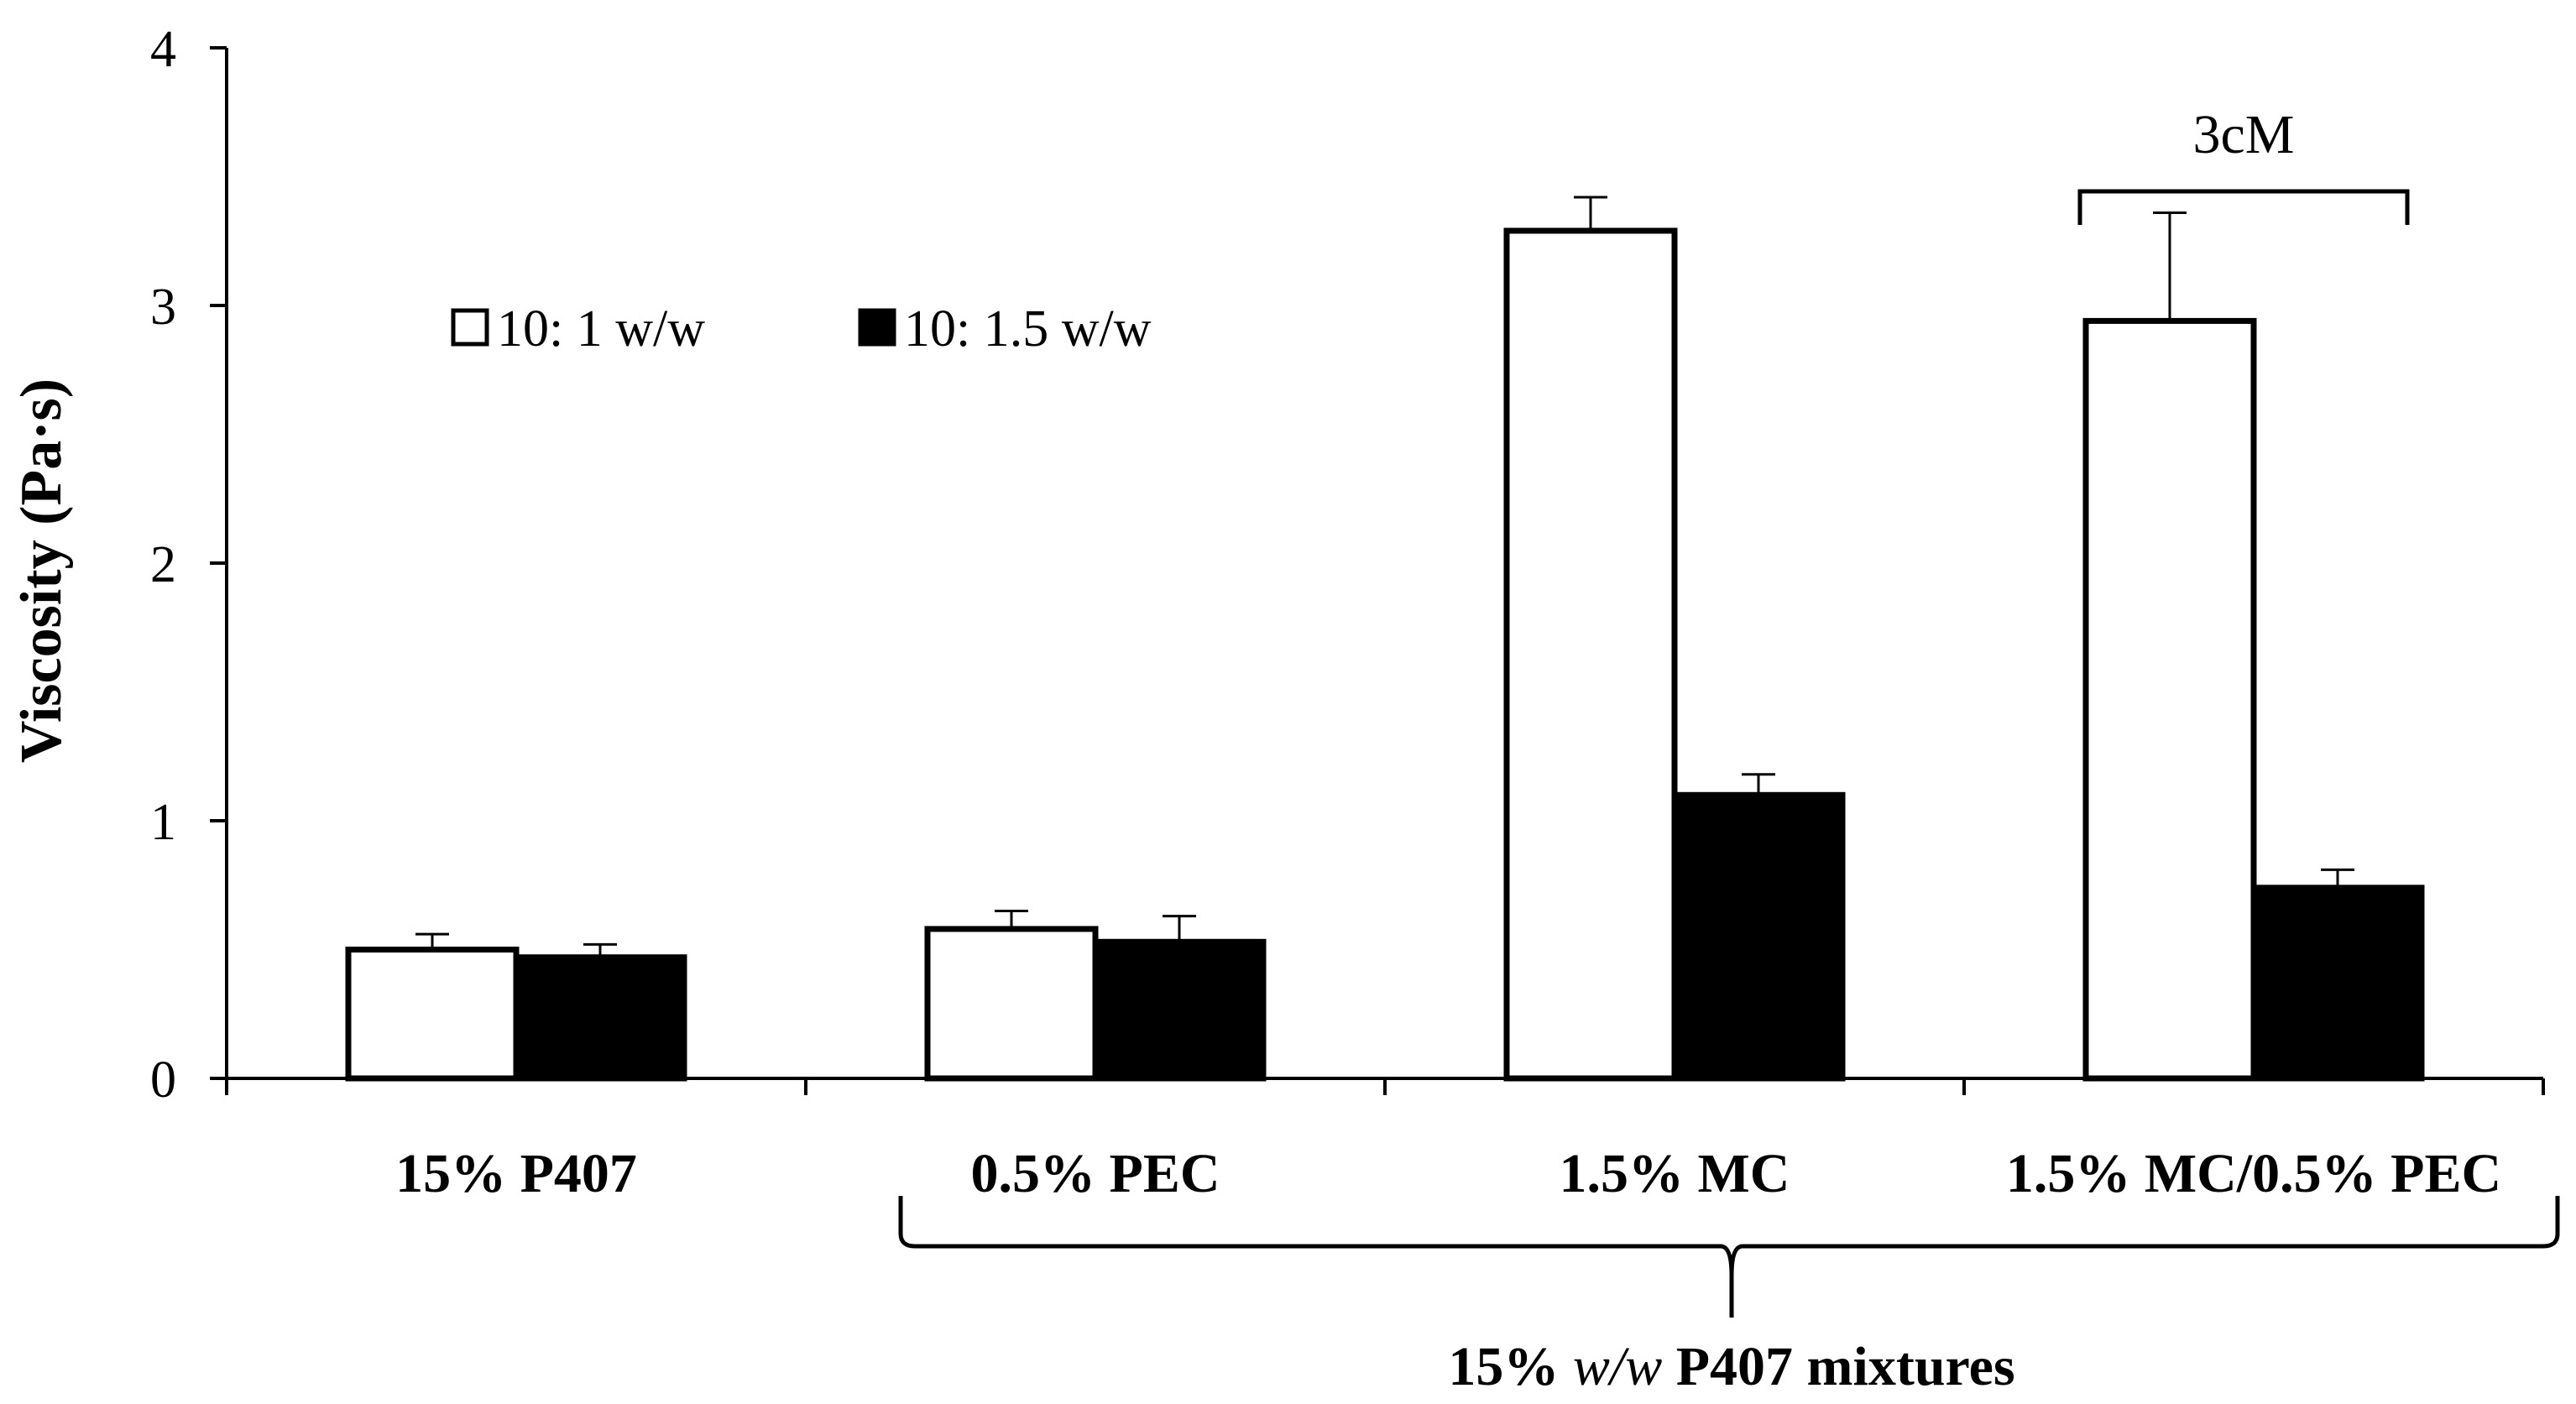  What do you see at coordinates (801, 329) in the screenshot?
I see `legend: 10: 1 w/w 10: 1.5 w/w` at bounding box center [801, 329].